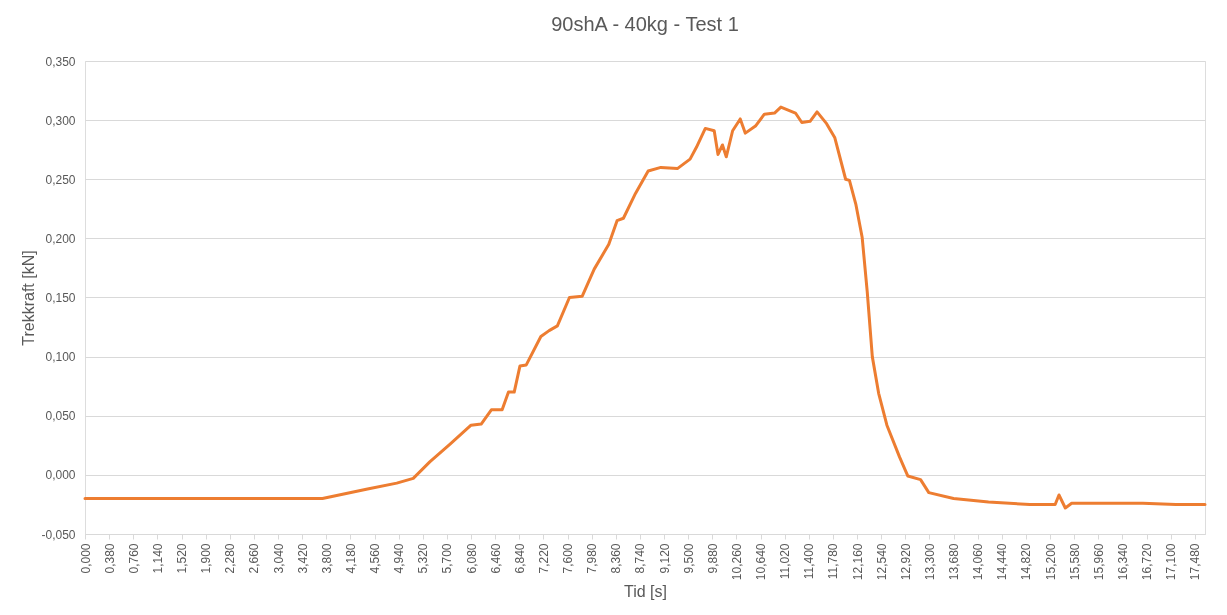 This screenshot has height=615, width=1227. What do you see at coordinates (785, 561) in the screenshot?
I see `x-tick-label: 11,020` at bounding box center [785, 561].